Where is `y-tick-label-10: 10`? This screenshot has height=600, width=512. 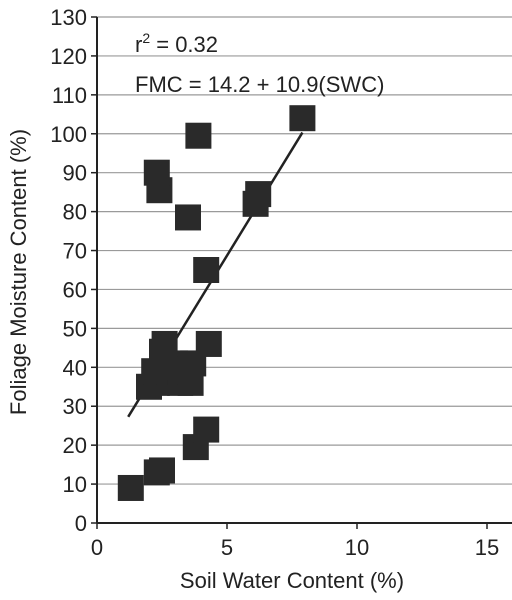
y-tick-label-10: 10 is located at coordinates (75, 484).